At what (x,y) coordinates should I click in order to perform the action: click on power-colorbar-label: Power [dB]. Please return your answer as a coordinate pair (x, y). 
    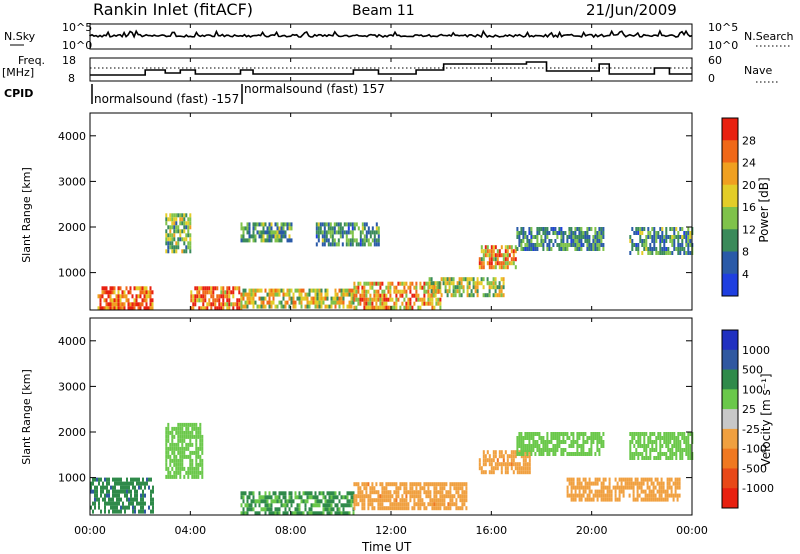
    Looking at the image, I should click on (764, 209).